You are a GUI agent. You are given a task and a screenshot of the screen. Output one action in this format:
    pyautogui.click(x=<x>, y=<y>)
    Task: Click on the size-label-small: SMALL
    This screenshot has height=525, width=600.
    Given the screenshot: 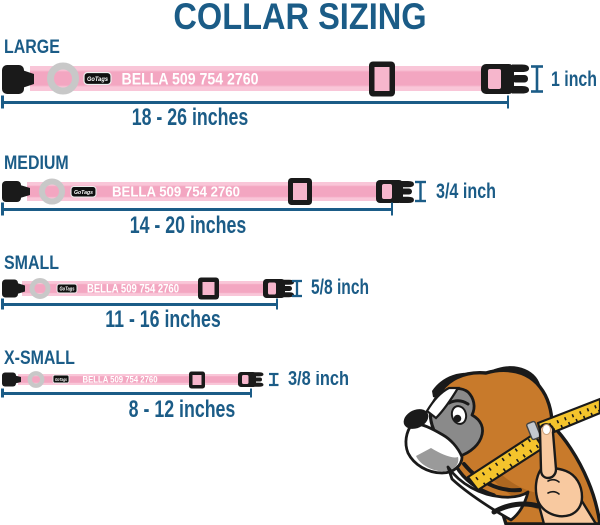 What is the action you would take?
    pyautogui.click(x=31, y=263)
    